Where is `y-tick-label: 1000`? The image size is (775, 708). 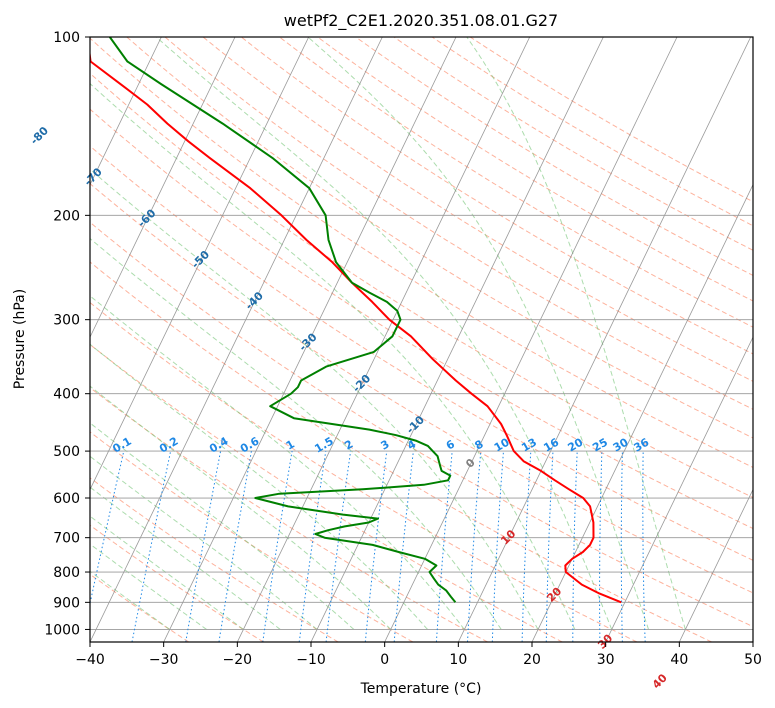 y-tick-label: 1000 is located at coordinates (62, 630).